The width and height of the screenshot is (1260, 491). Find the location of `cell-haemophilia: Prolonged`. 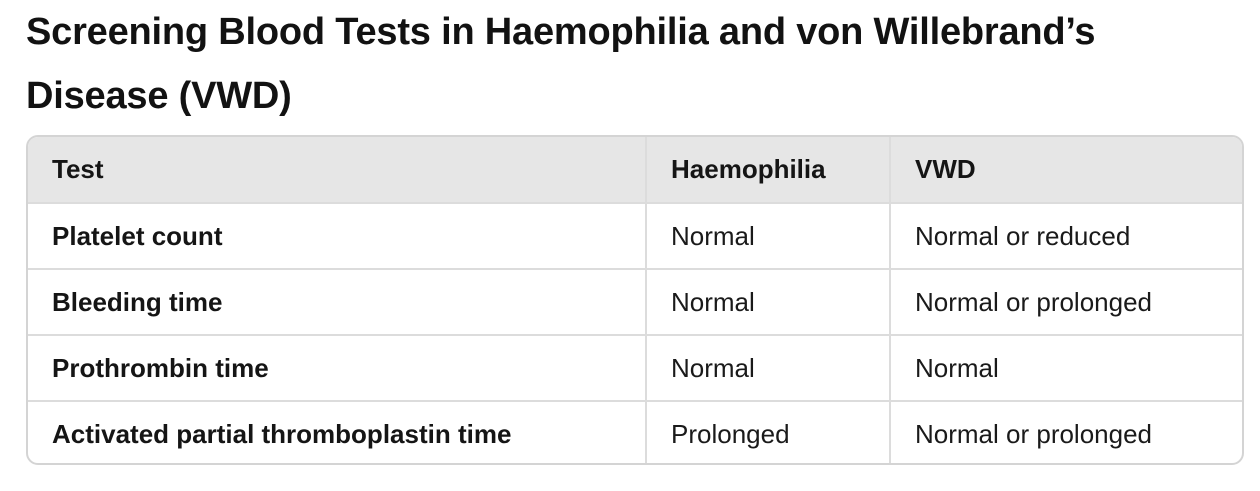

cell-haemophilia: Prolonged is located at coordinates (768, 432).